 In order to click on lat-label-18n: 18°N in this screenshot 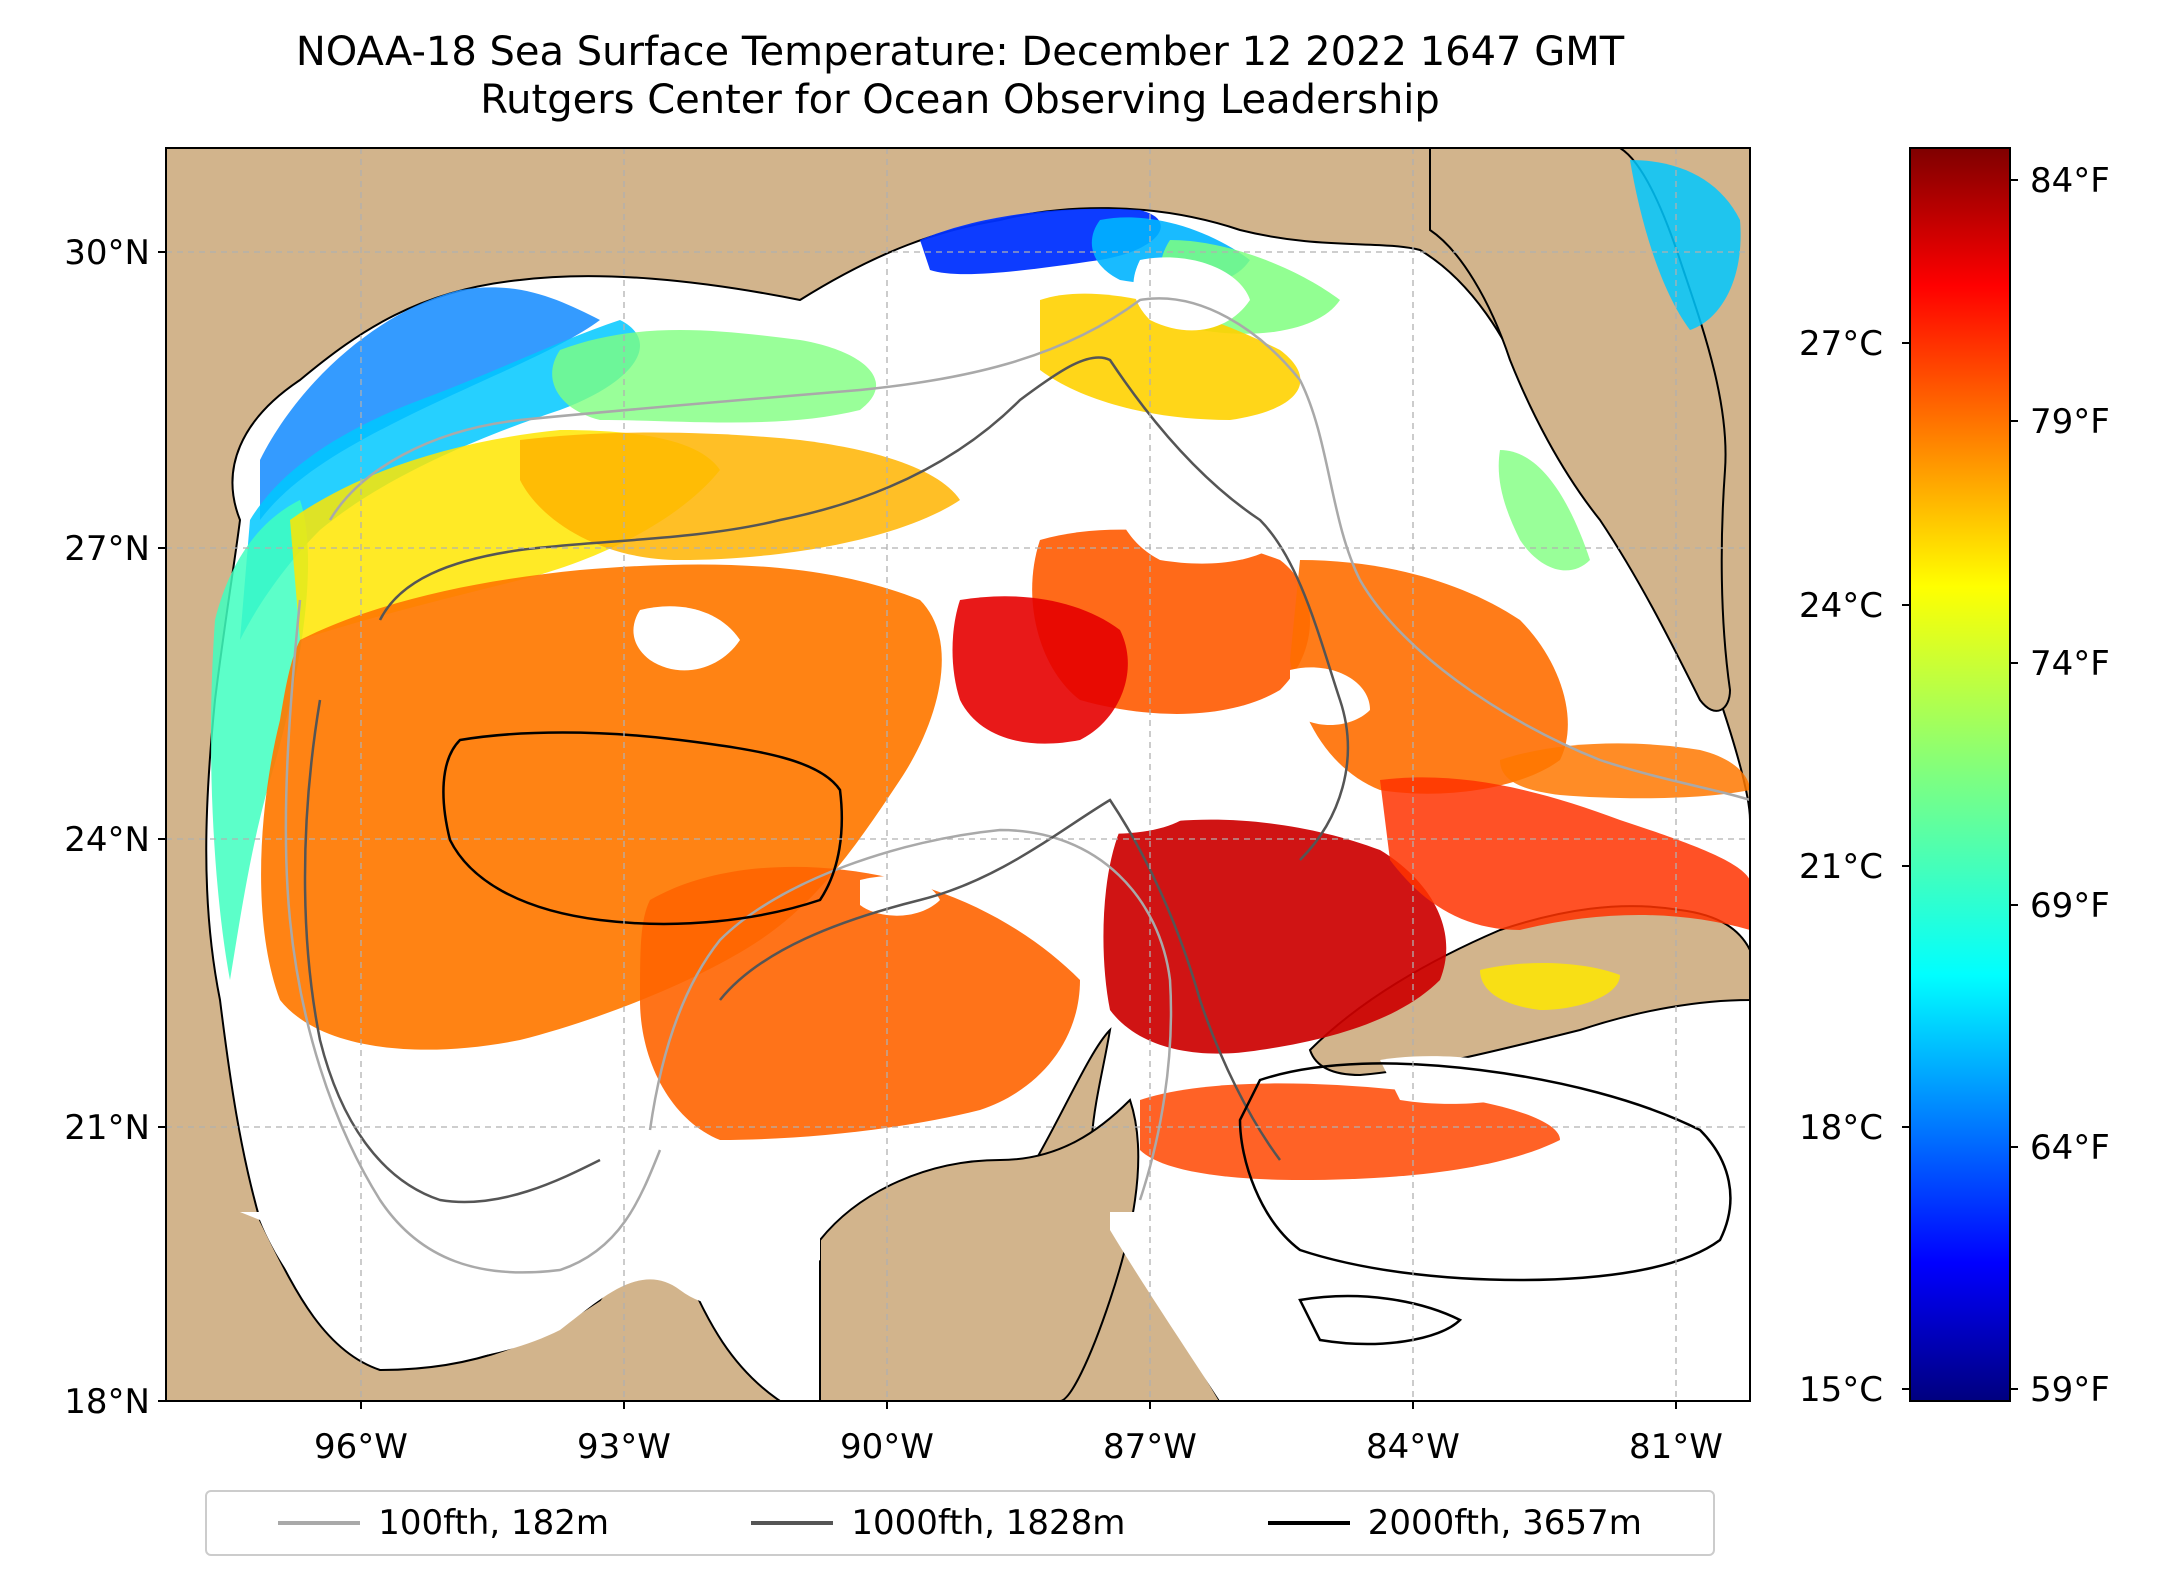, I will do `click(107, 1402)`.